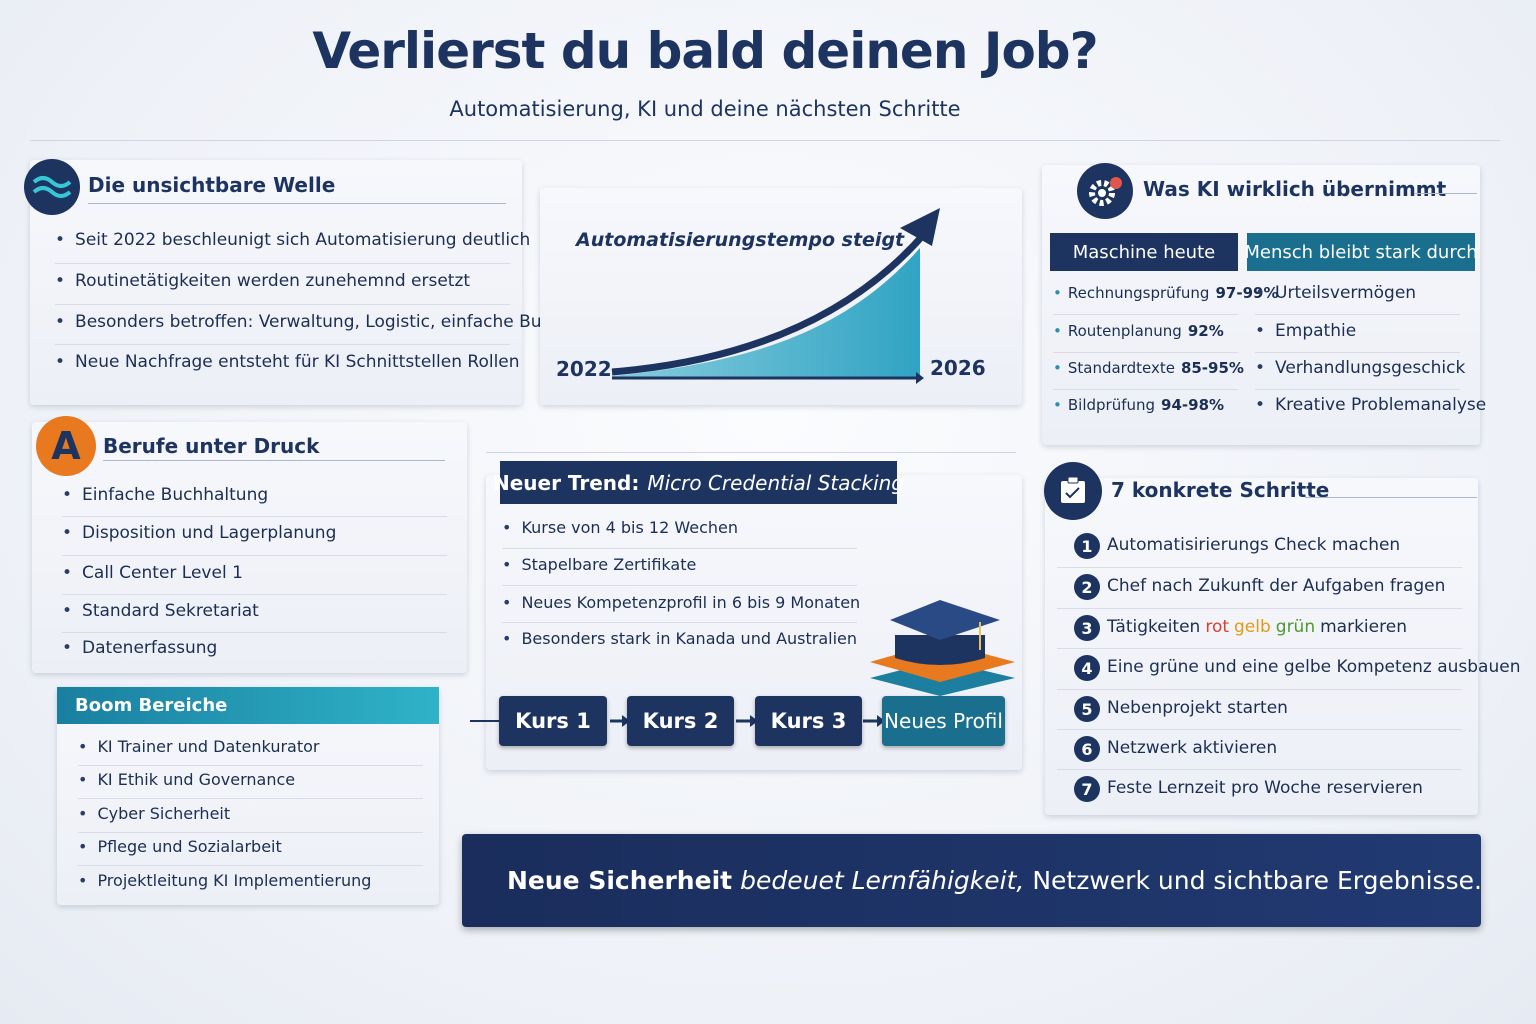  Describe the element at coordinates (186, 779) in the screenshot. I see `list-item: KI Ethik und Governance` at that location.